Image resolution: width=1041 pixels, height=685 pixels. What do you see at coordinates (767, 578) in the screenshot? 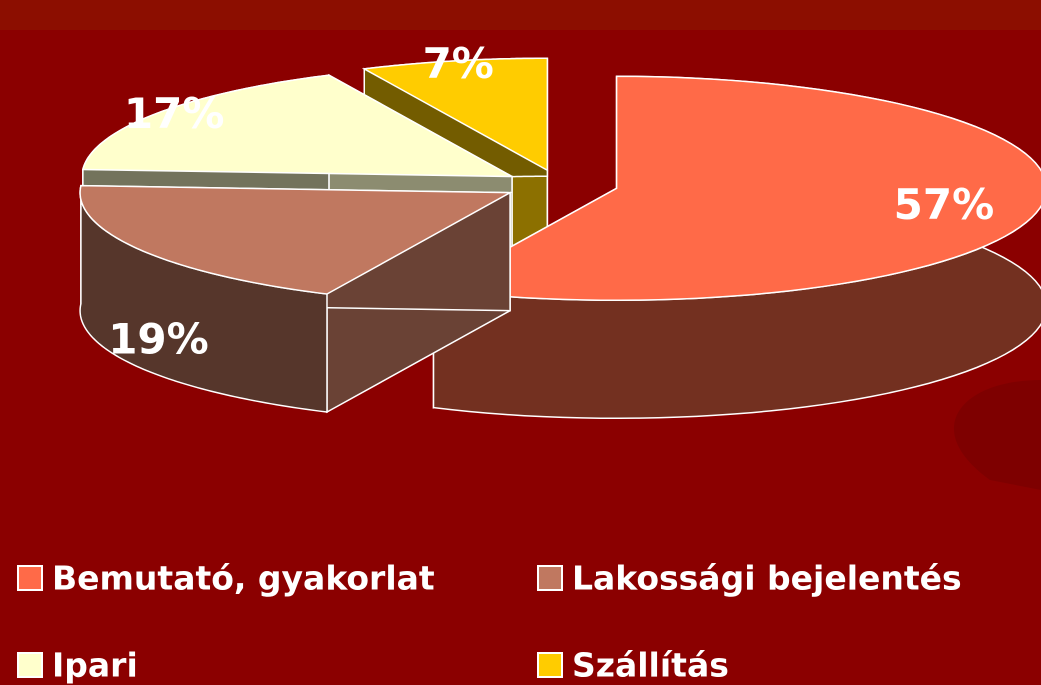
I see `legend-label: Lakossági bejelentés` at bounding box center [767, 578].